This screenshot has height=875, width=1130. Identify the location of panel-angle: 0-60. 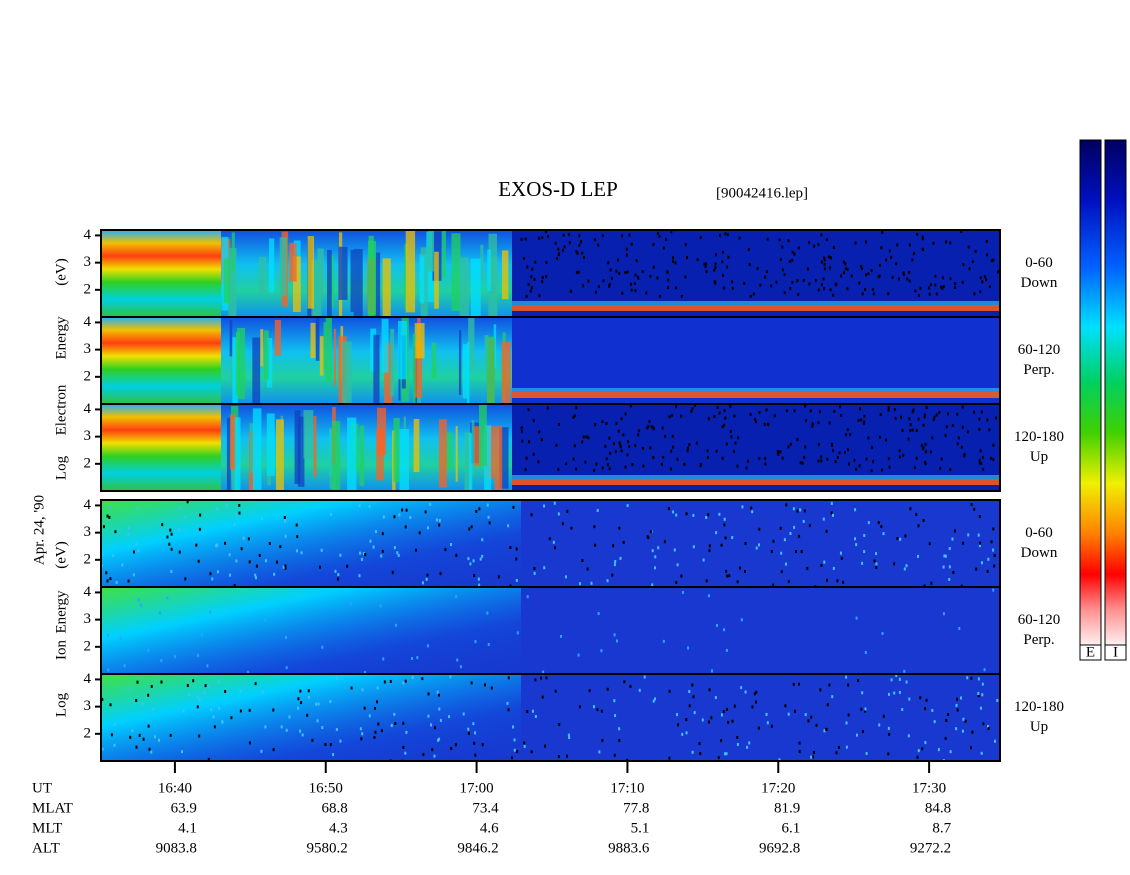
(1039, 263).